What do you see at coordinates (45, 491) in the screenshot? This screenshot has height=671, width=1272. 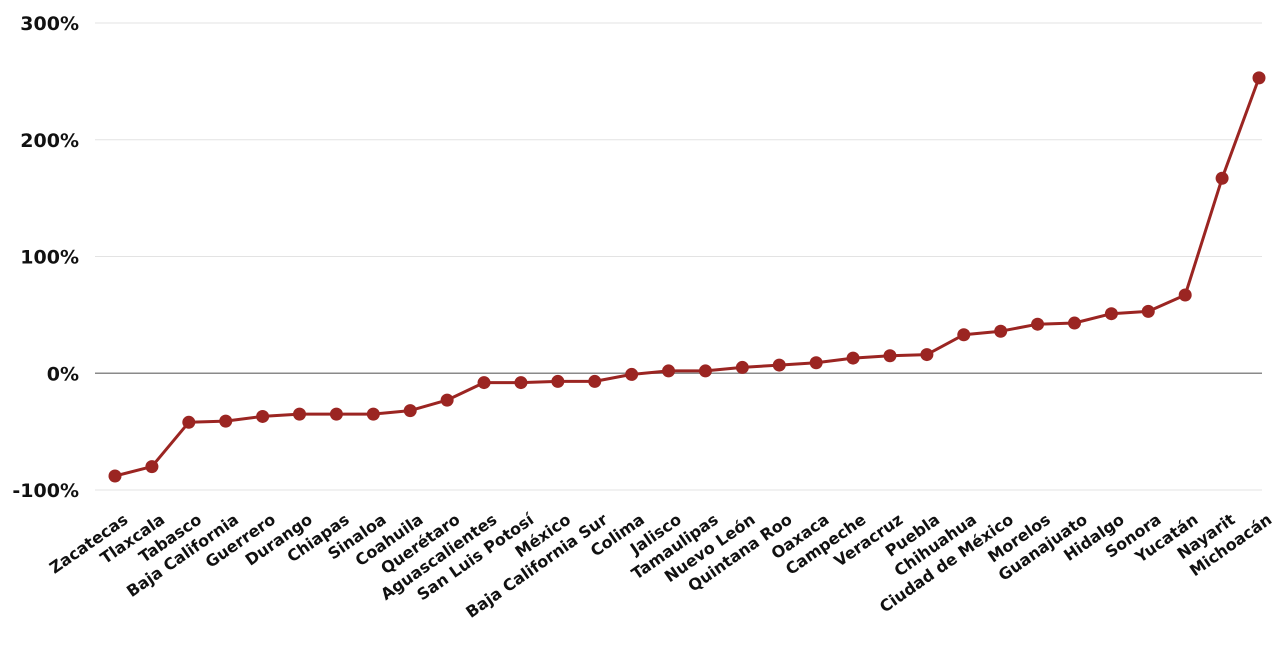 I see `y-tick-label: -100%` at bounding box center [45, 491].